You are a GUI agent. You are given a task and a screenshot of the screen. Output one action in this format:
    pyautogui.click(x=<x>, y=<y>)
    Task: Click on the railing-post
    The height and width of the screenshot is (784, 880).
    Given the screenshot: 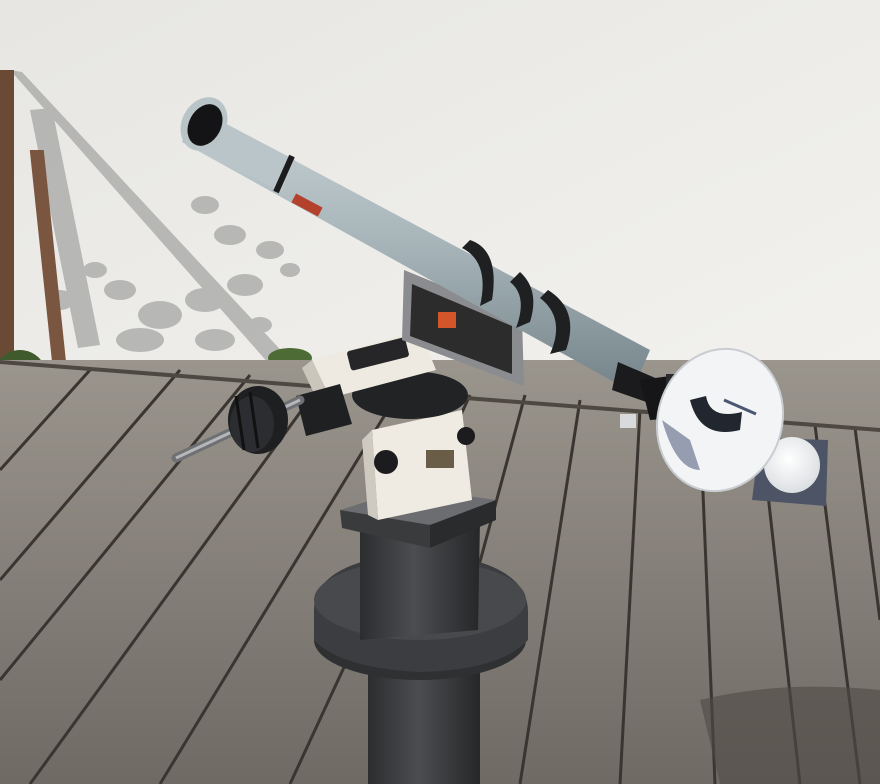 What is the action you would take?
    pyautogui.click(x=7, y=220)
    